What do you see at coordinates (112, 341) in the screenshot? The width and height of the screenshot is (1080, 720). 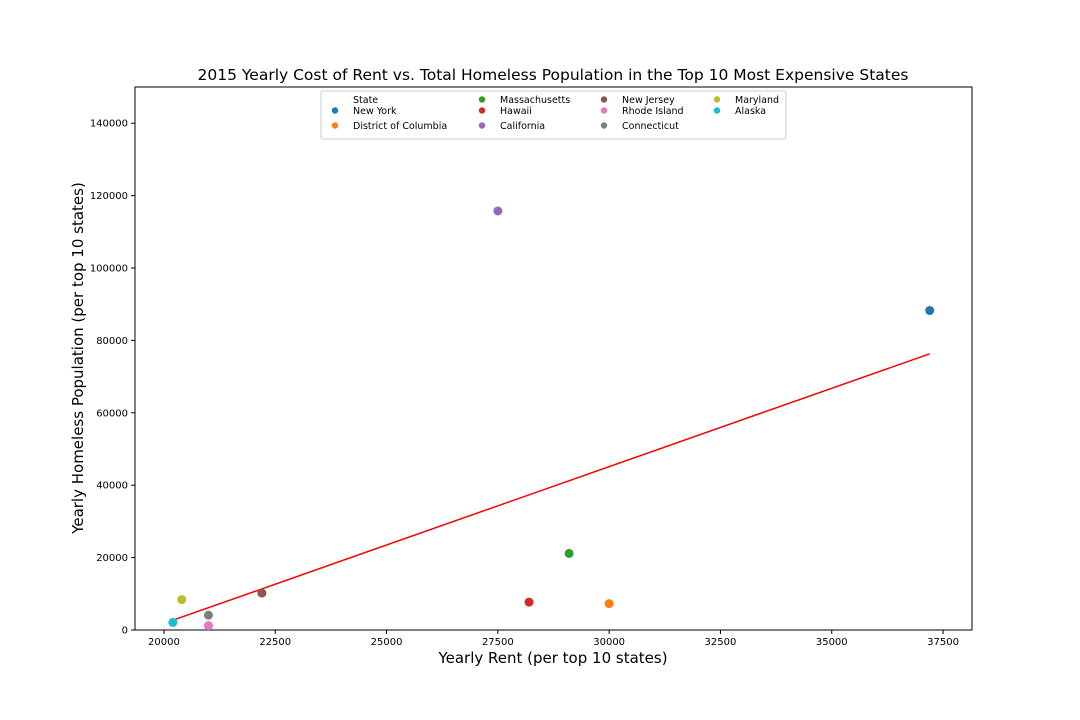 I see `y-tick-label: 80000` at bounding box center [112, 341].